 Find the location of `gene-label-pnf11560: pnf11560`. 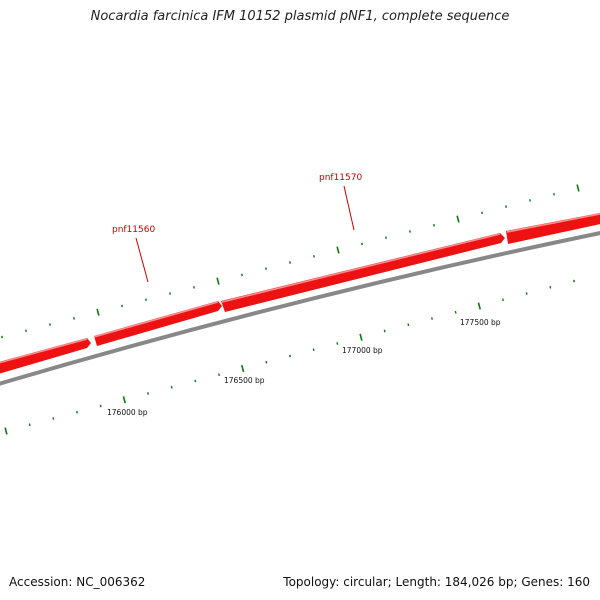

gene-label-pnf11560: pnf11560 is located at coordinates (133, 230).